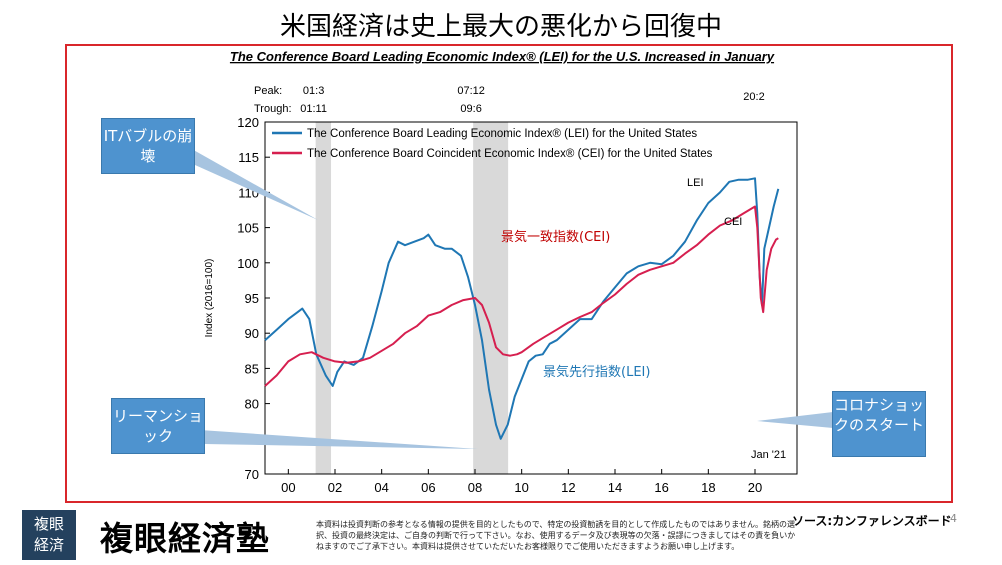  I want to click on x-tick-label: 02, so click(335, 487).